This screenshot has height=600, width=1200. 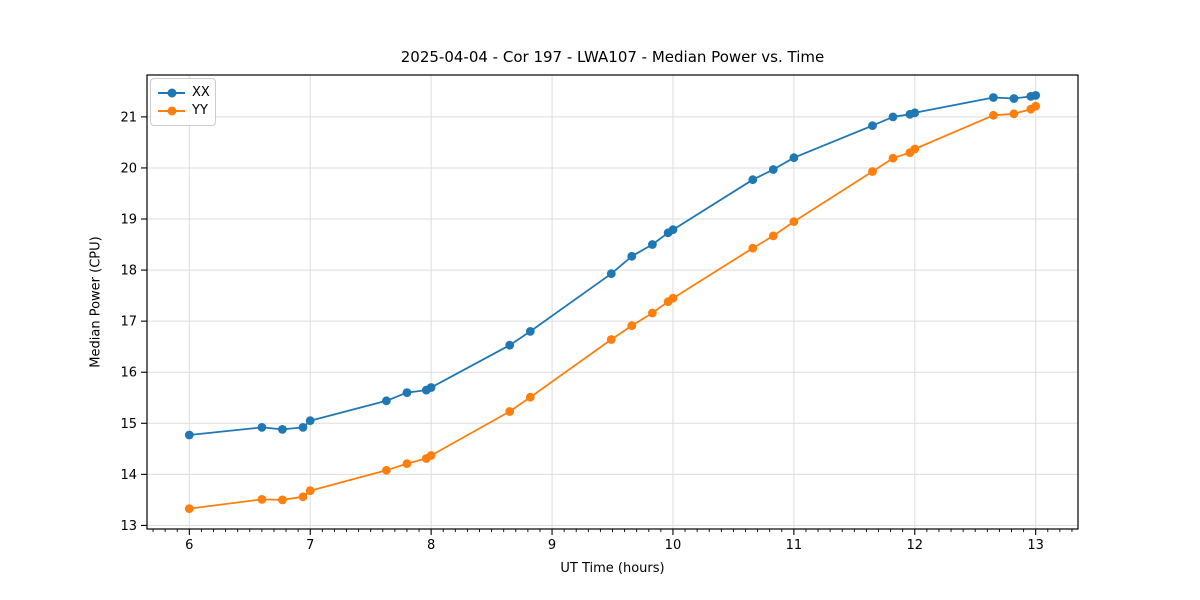 I want to click on x-tick-label: 13, so click(x=1035, y=545).